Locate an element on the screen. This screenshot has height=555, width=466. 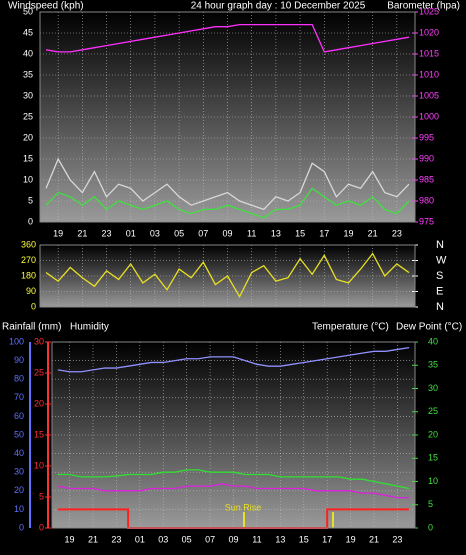
y-tick-label: 70 is located at coordinates (19, 397).